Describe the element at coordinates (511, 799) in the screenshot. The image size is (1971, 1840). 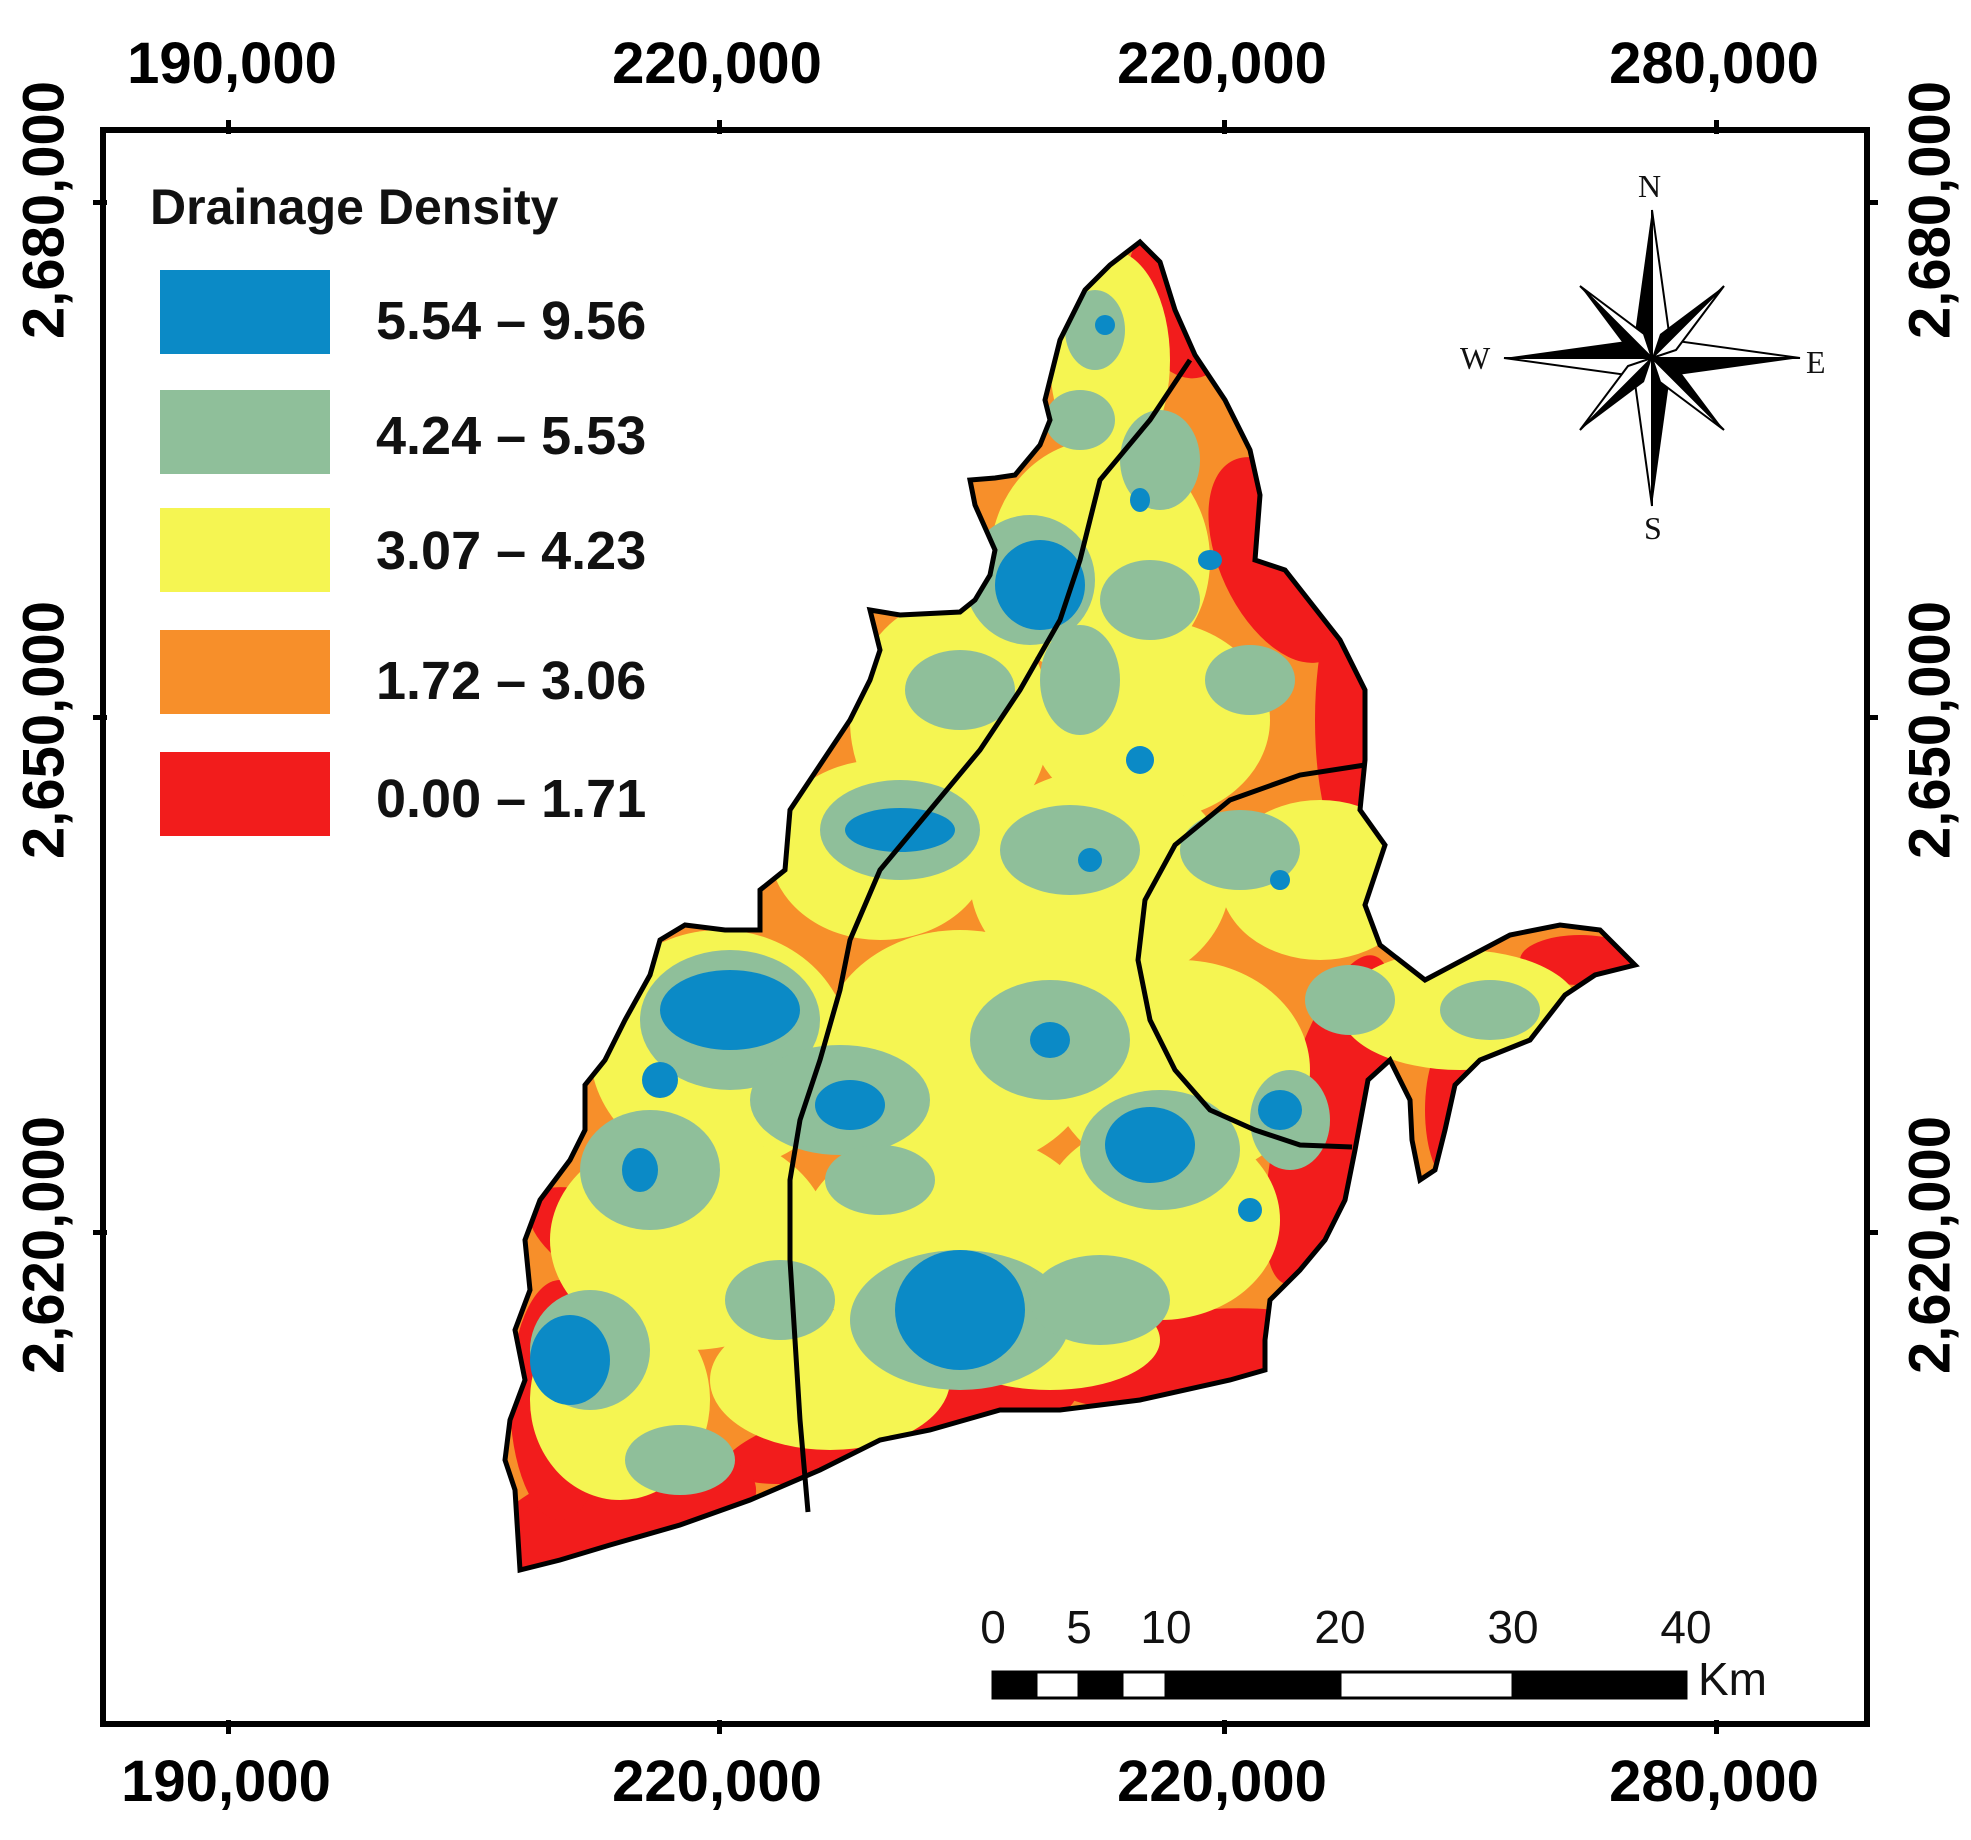
I see `legend-label-5: 0.00 – 1.71` at that location.